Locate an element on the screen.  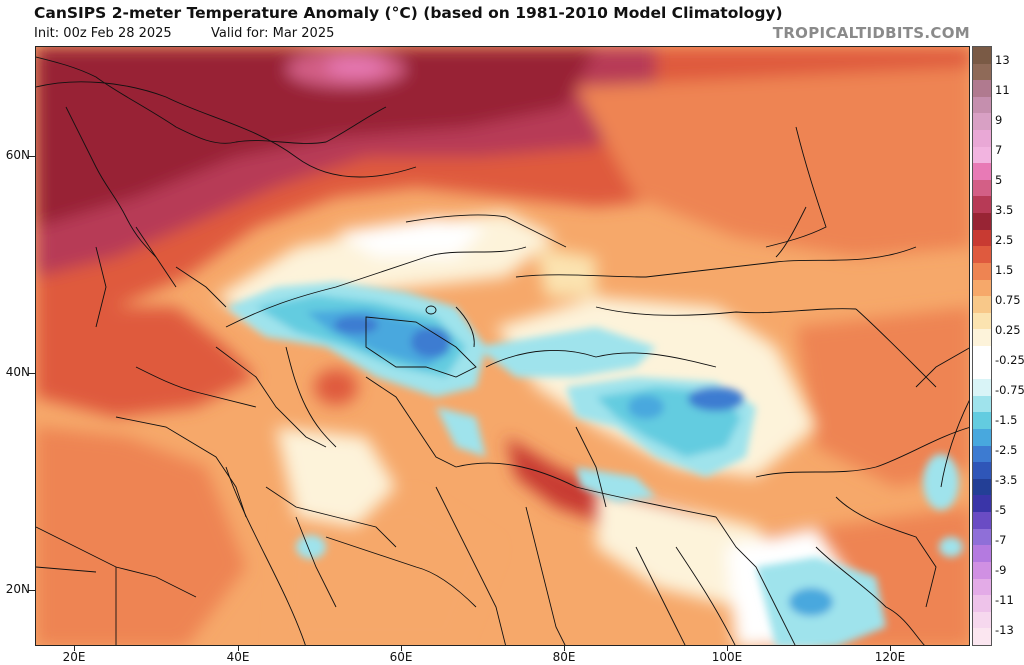
lon-label-100e: 100E is located at coordinates (727, 657).